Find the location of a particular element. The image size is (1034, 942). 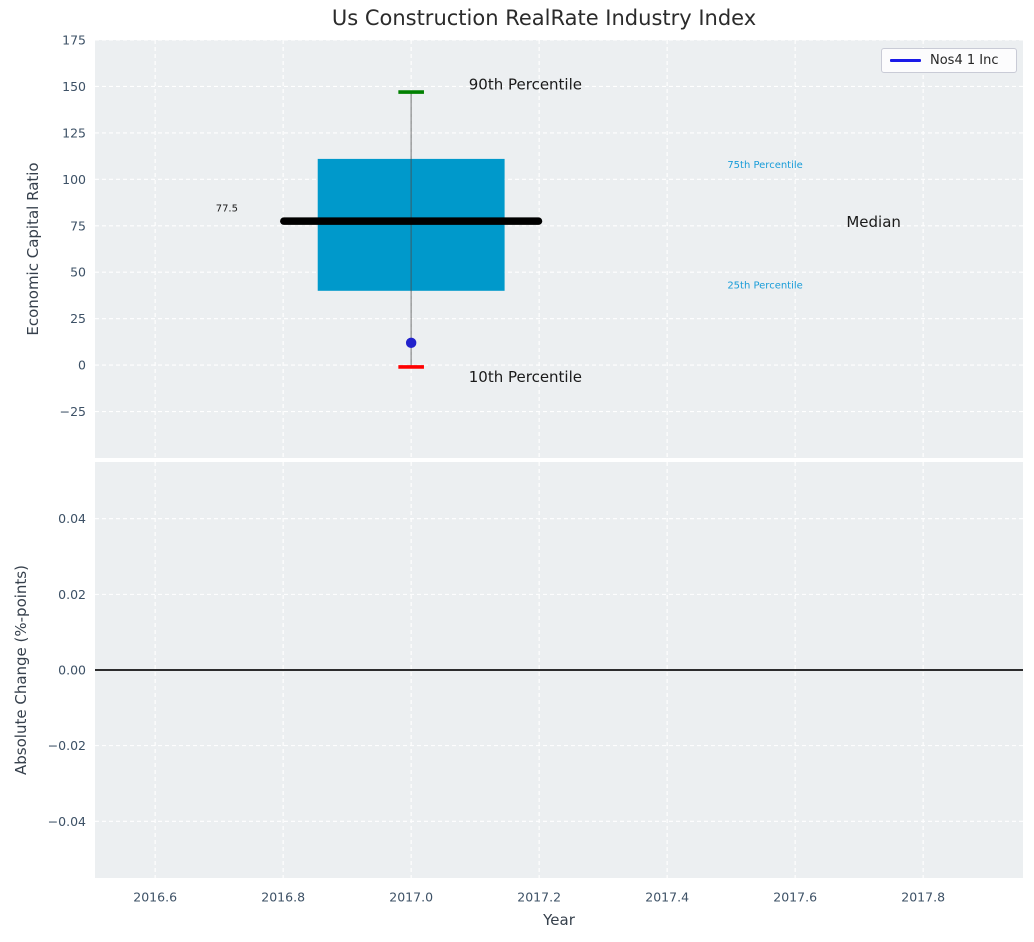

x-tick-label: 2017.0 is located at coordinates (411, 897).